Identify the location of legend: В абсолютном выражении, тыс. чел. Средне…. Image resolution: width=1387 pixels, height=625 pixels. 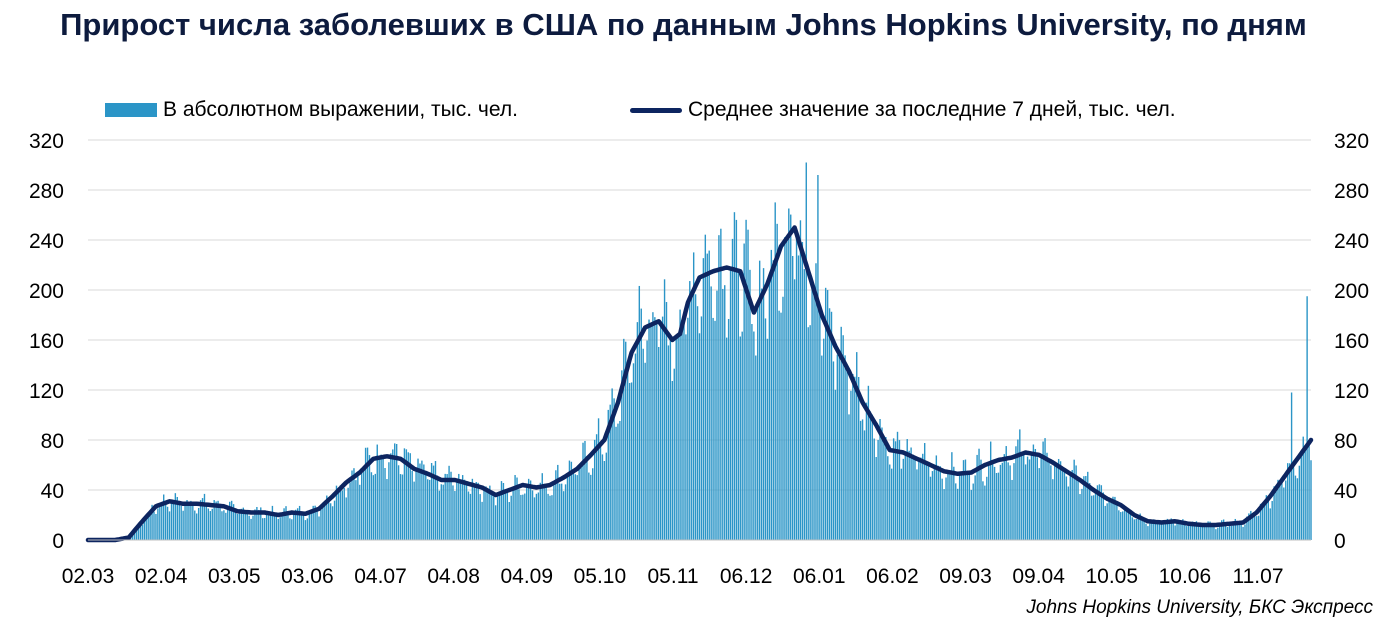
(693, 110).